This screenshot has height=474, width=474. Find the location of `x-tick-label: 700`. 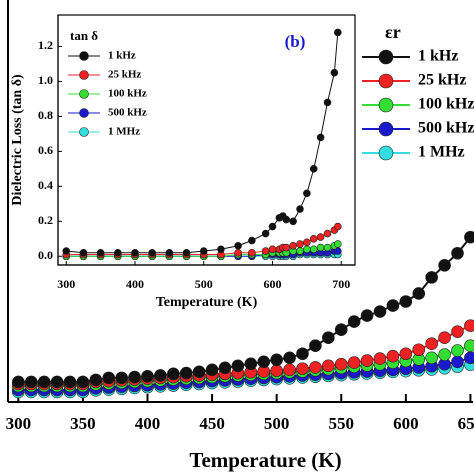

x-tick-label: 700 is located at coordinates (341, 284).